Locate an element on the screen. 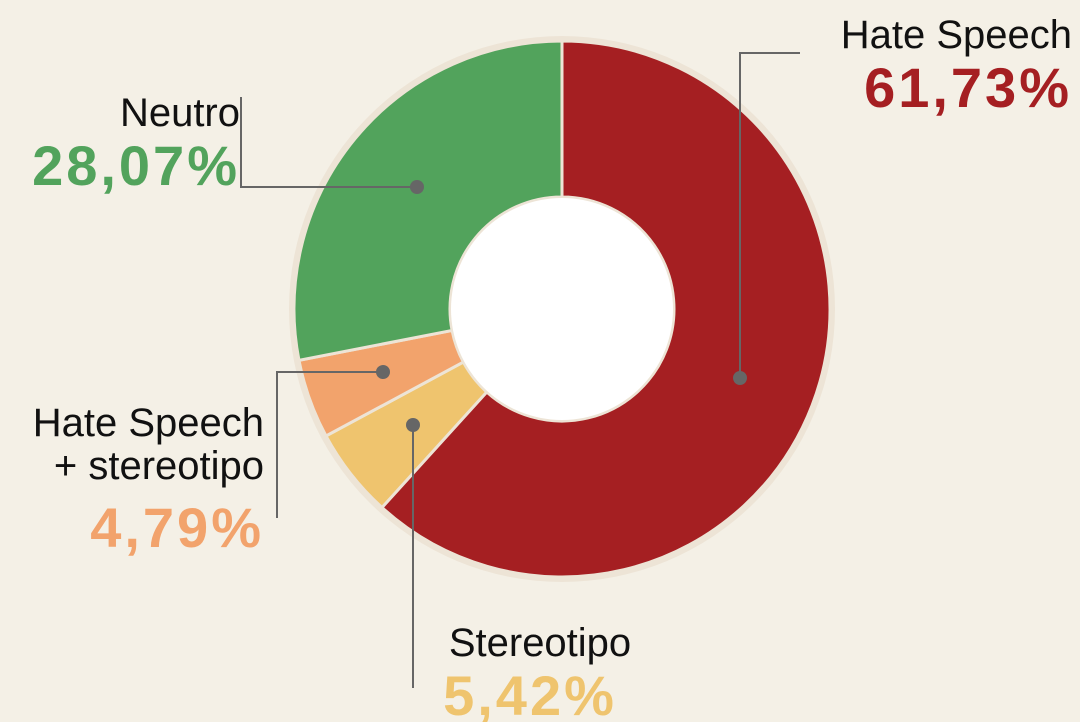 The width and height of the screenshot is (1080, 722). value-label: 28,07% is located at coordinates (136, 165).